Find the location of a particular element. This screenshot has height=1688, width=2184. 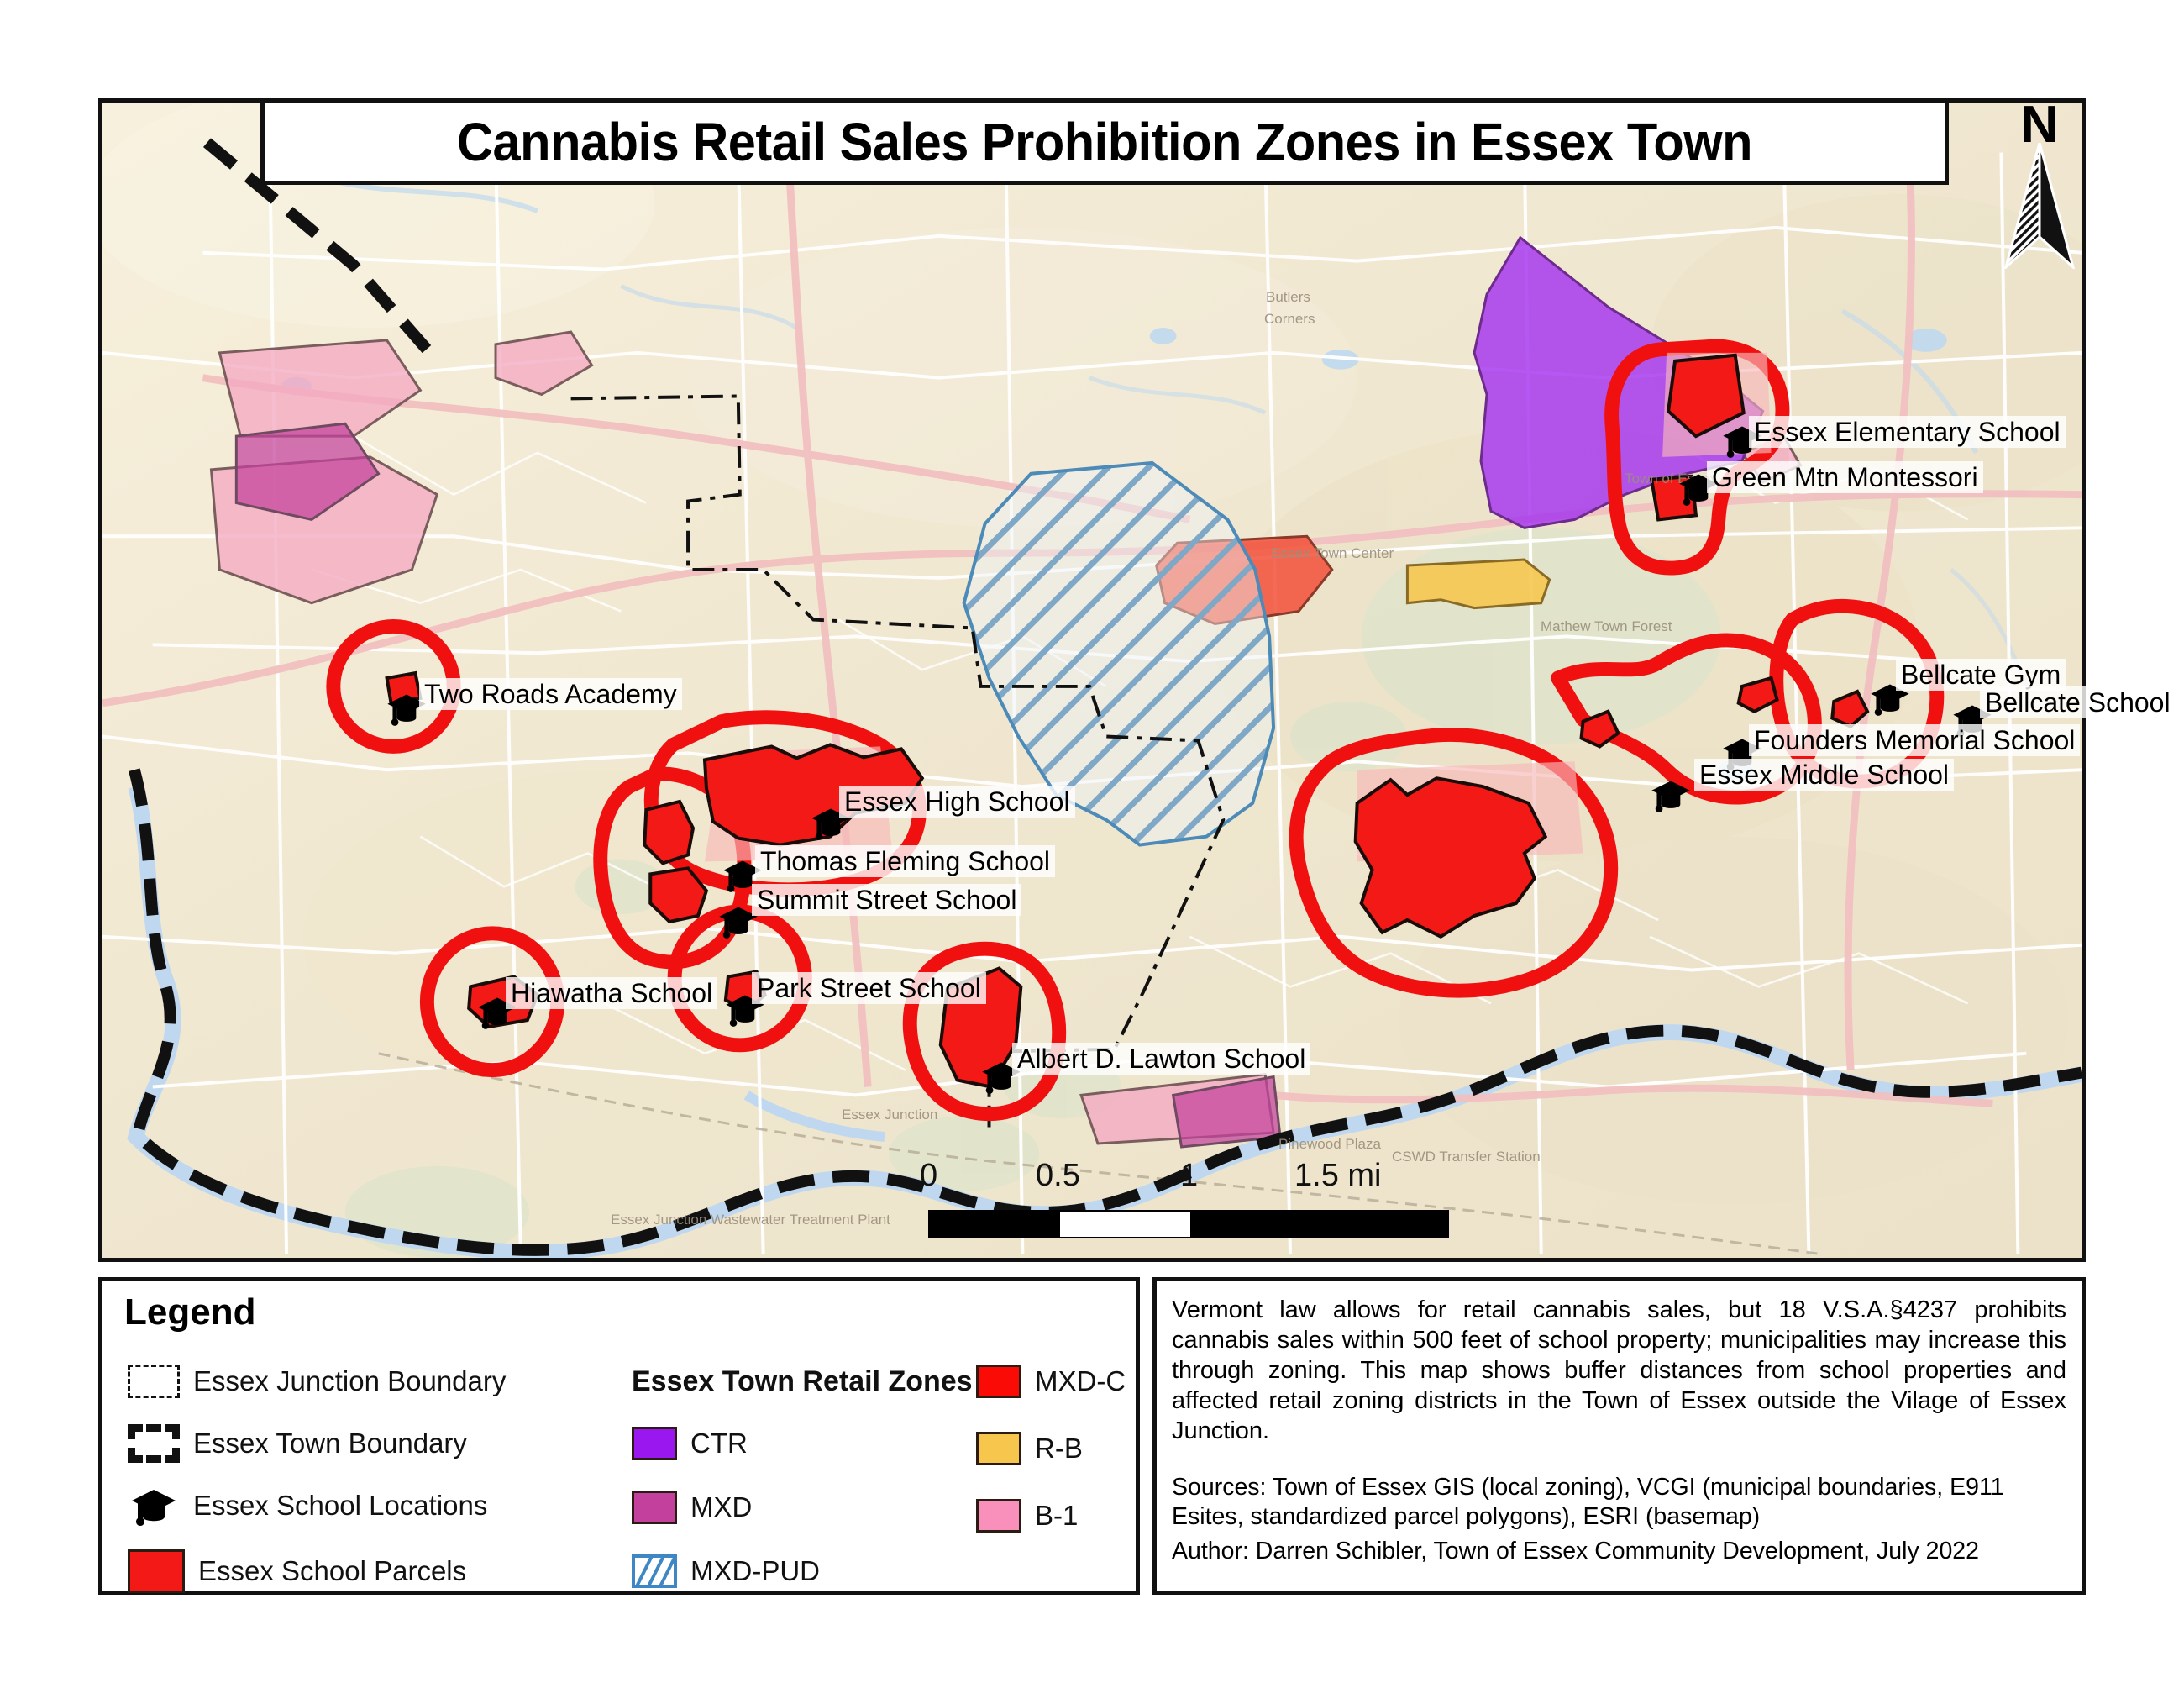

school-label: Hiawatha School is located at coordinates (612, 993).